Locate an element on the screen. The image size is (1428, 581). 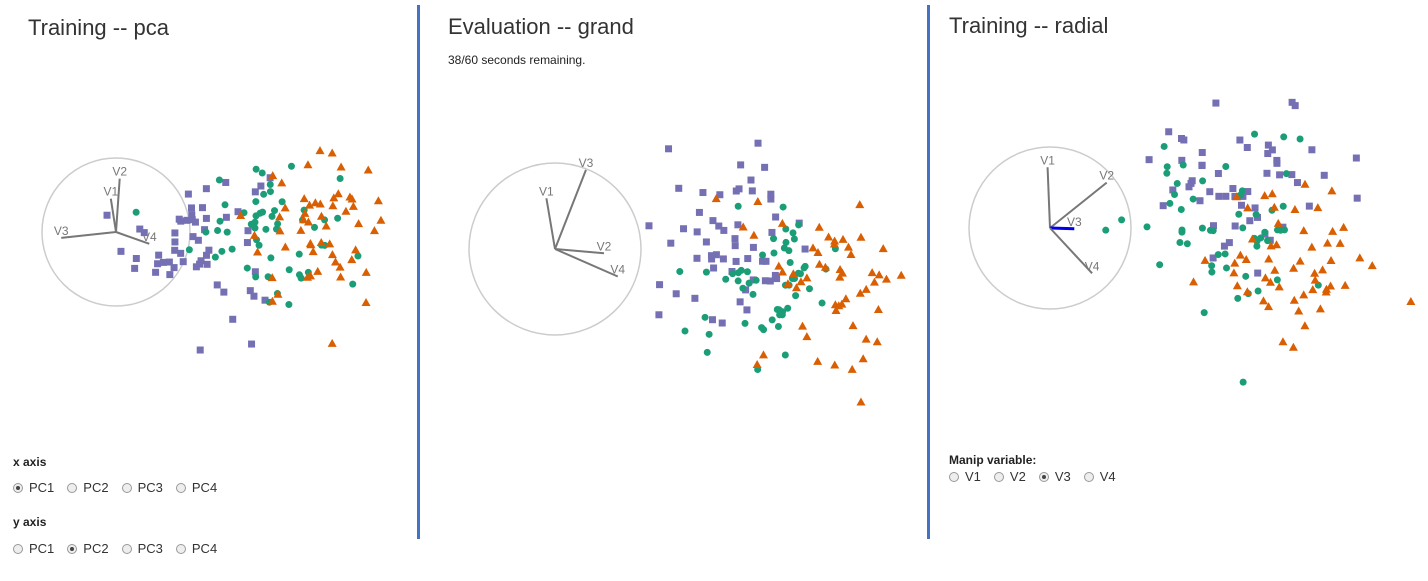
axis-line-v3 is located at coordinates (89, 235).